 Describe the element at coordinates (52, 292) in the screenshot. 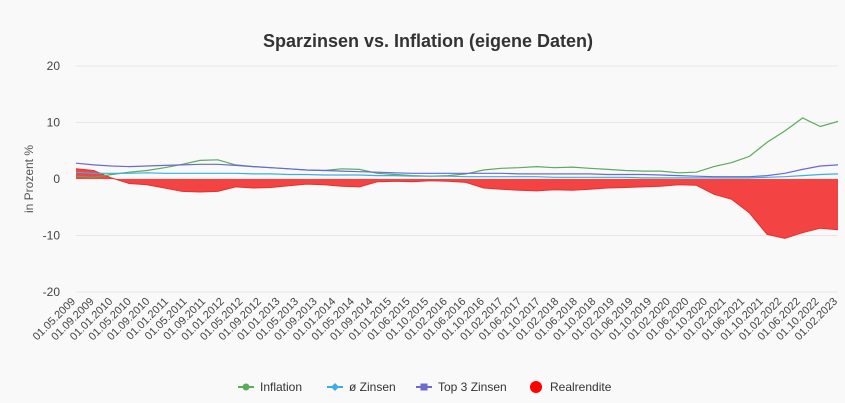

I see `y-tick-label: -20` at that location.